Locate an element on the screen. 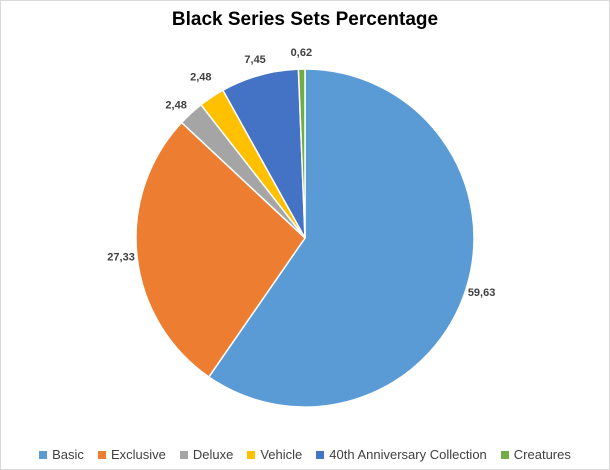  legend-item-40th-anniversary-collection: 40th Anniversary Collection is located at coordinates (401, 454).